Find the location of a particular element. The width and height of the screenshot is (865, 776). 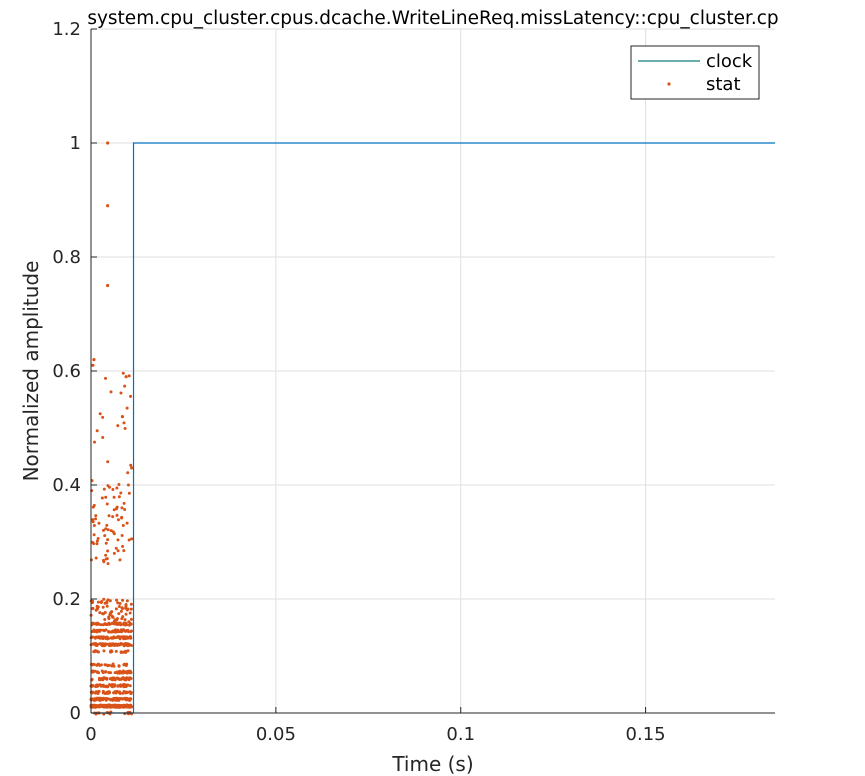

x-tick-label: 0 is located at coordinates (90, 734).